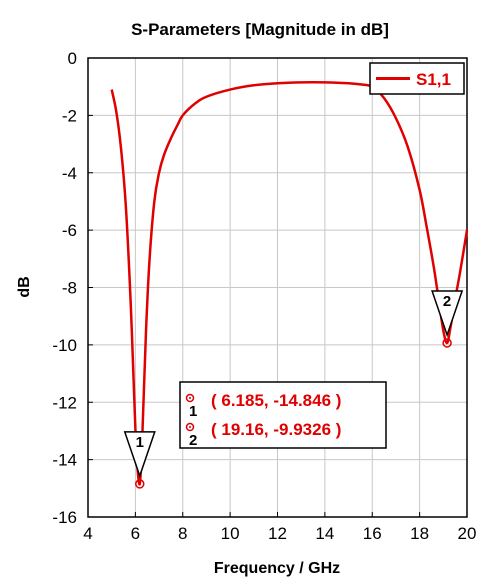 The height and width of the screenshot is (584, 502). I want to click on y-tick-label--6: -6, so click(69, 230).